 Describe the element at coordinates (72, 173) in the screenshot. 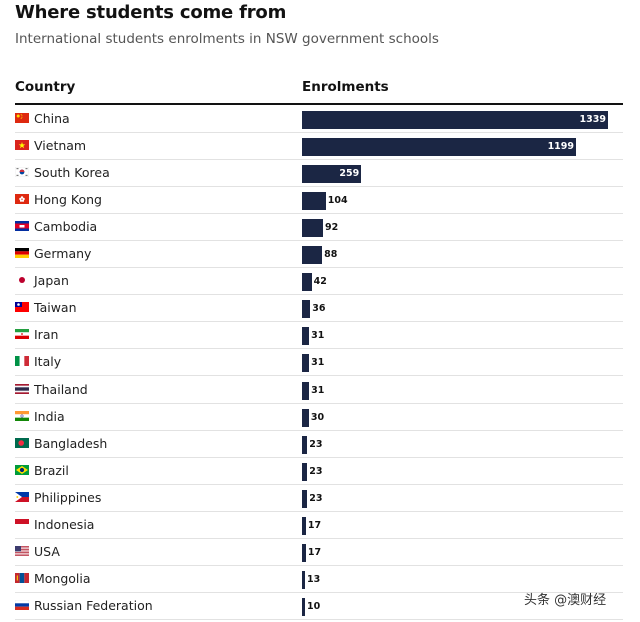

I see `country-label: South Korea` at that location.